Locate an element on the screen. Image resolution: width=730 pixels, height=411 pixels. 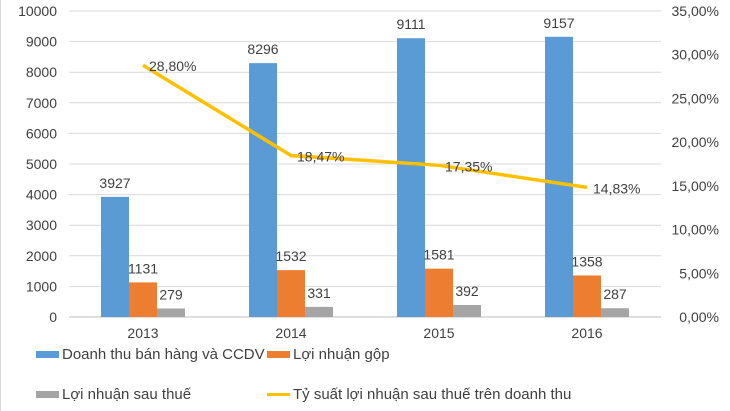
legend-item-revenue: Doanh thu bán hàng và CCDV is located at coordinates (150, 354).